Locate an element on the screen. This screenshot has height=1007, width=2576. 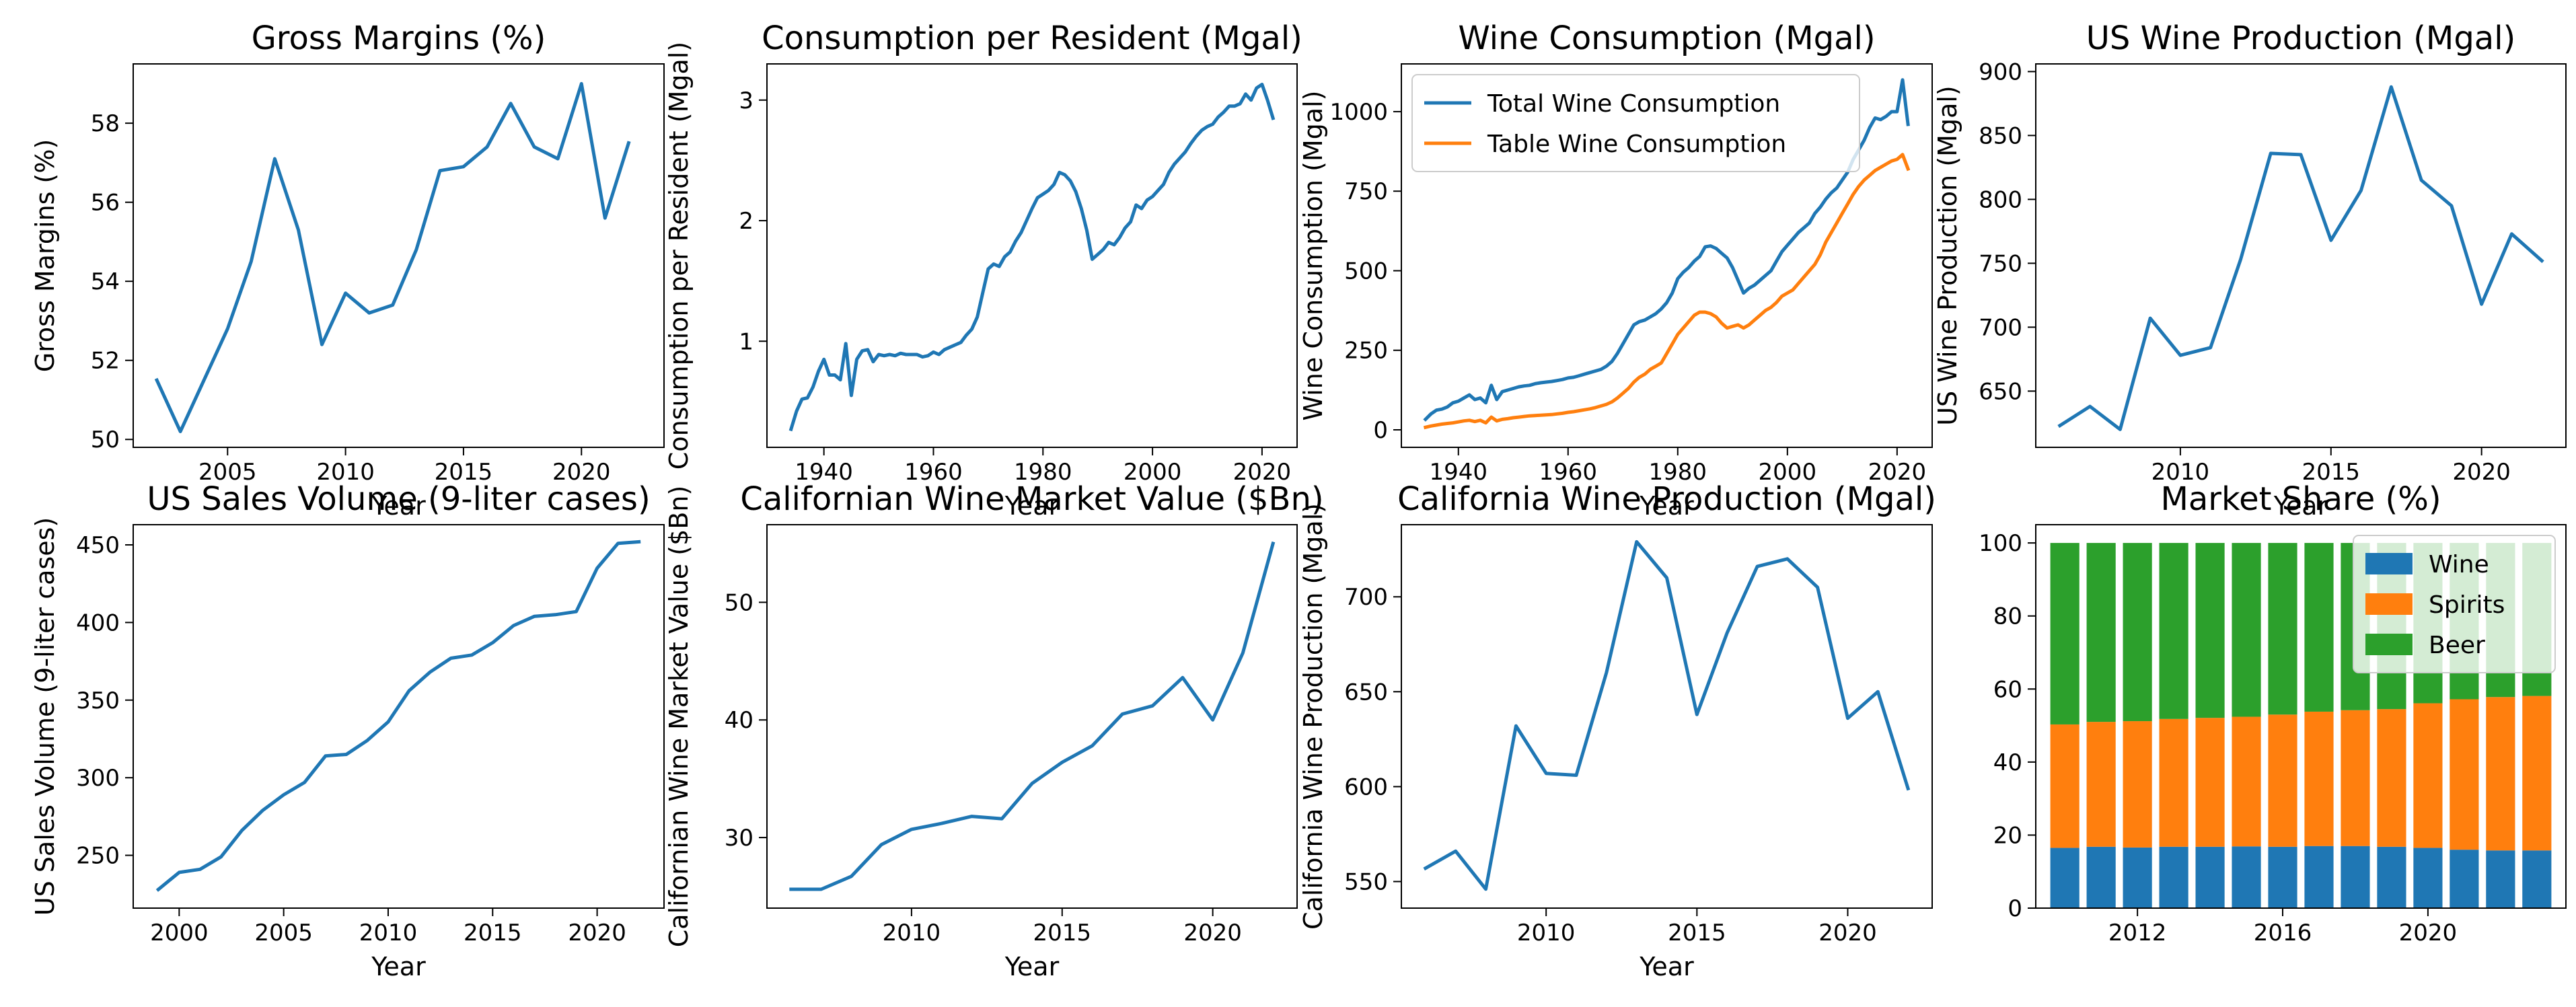
bar-wine-2017 is located at coordinates (2319, 877).